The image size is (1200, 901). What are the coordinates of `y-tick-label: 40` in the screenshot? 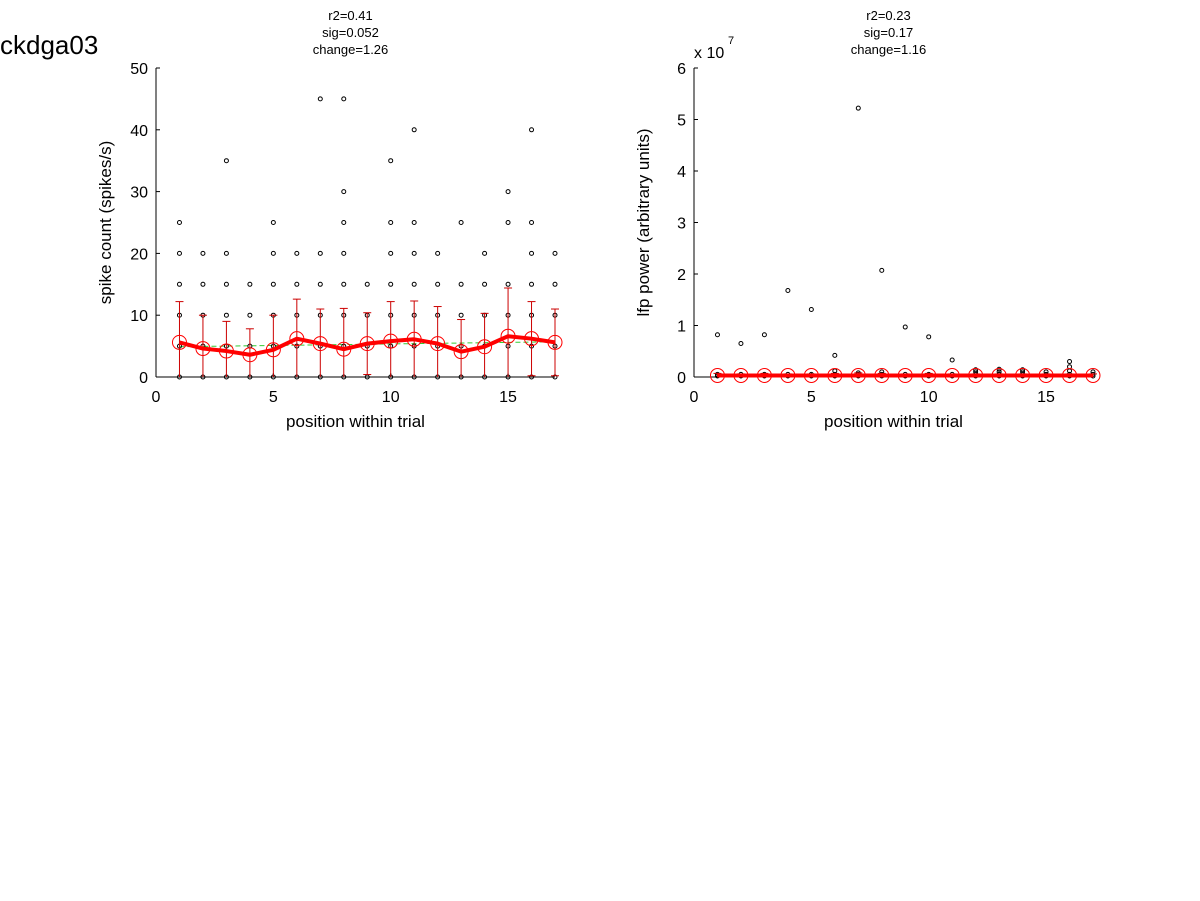 It's located at (139, 131).